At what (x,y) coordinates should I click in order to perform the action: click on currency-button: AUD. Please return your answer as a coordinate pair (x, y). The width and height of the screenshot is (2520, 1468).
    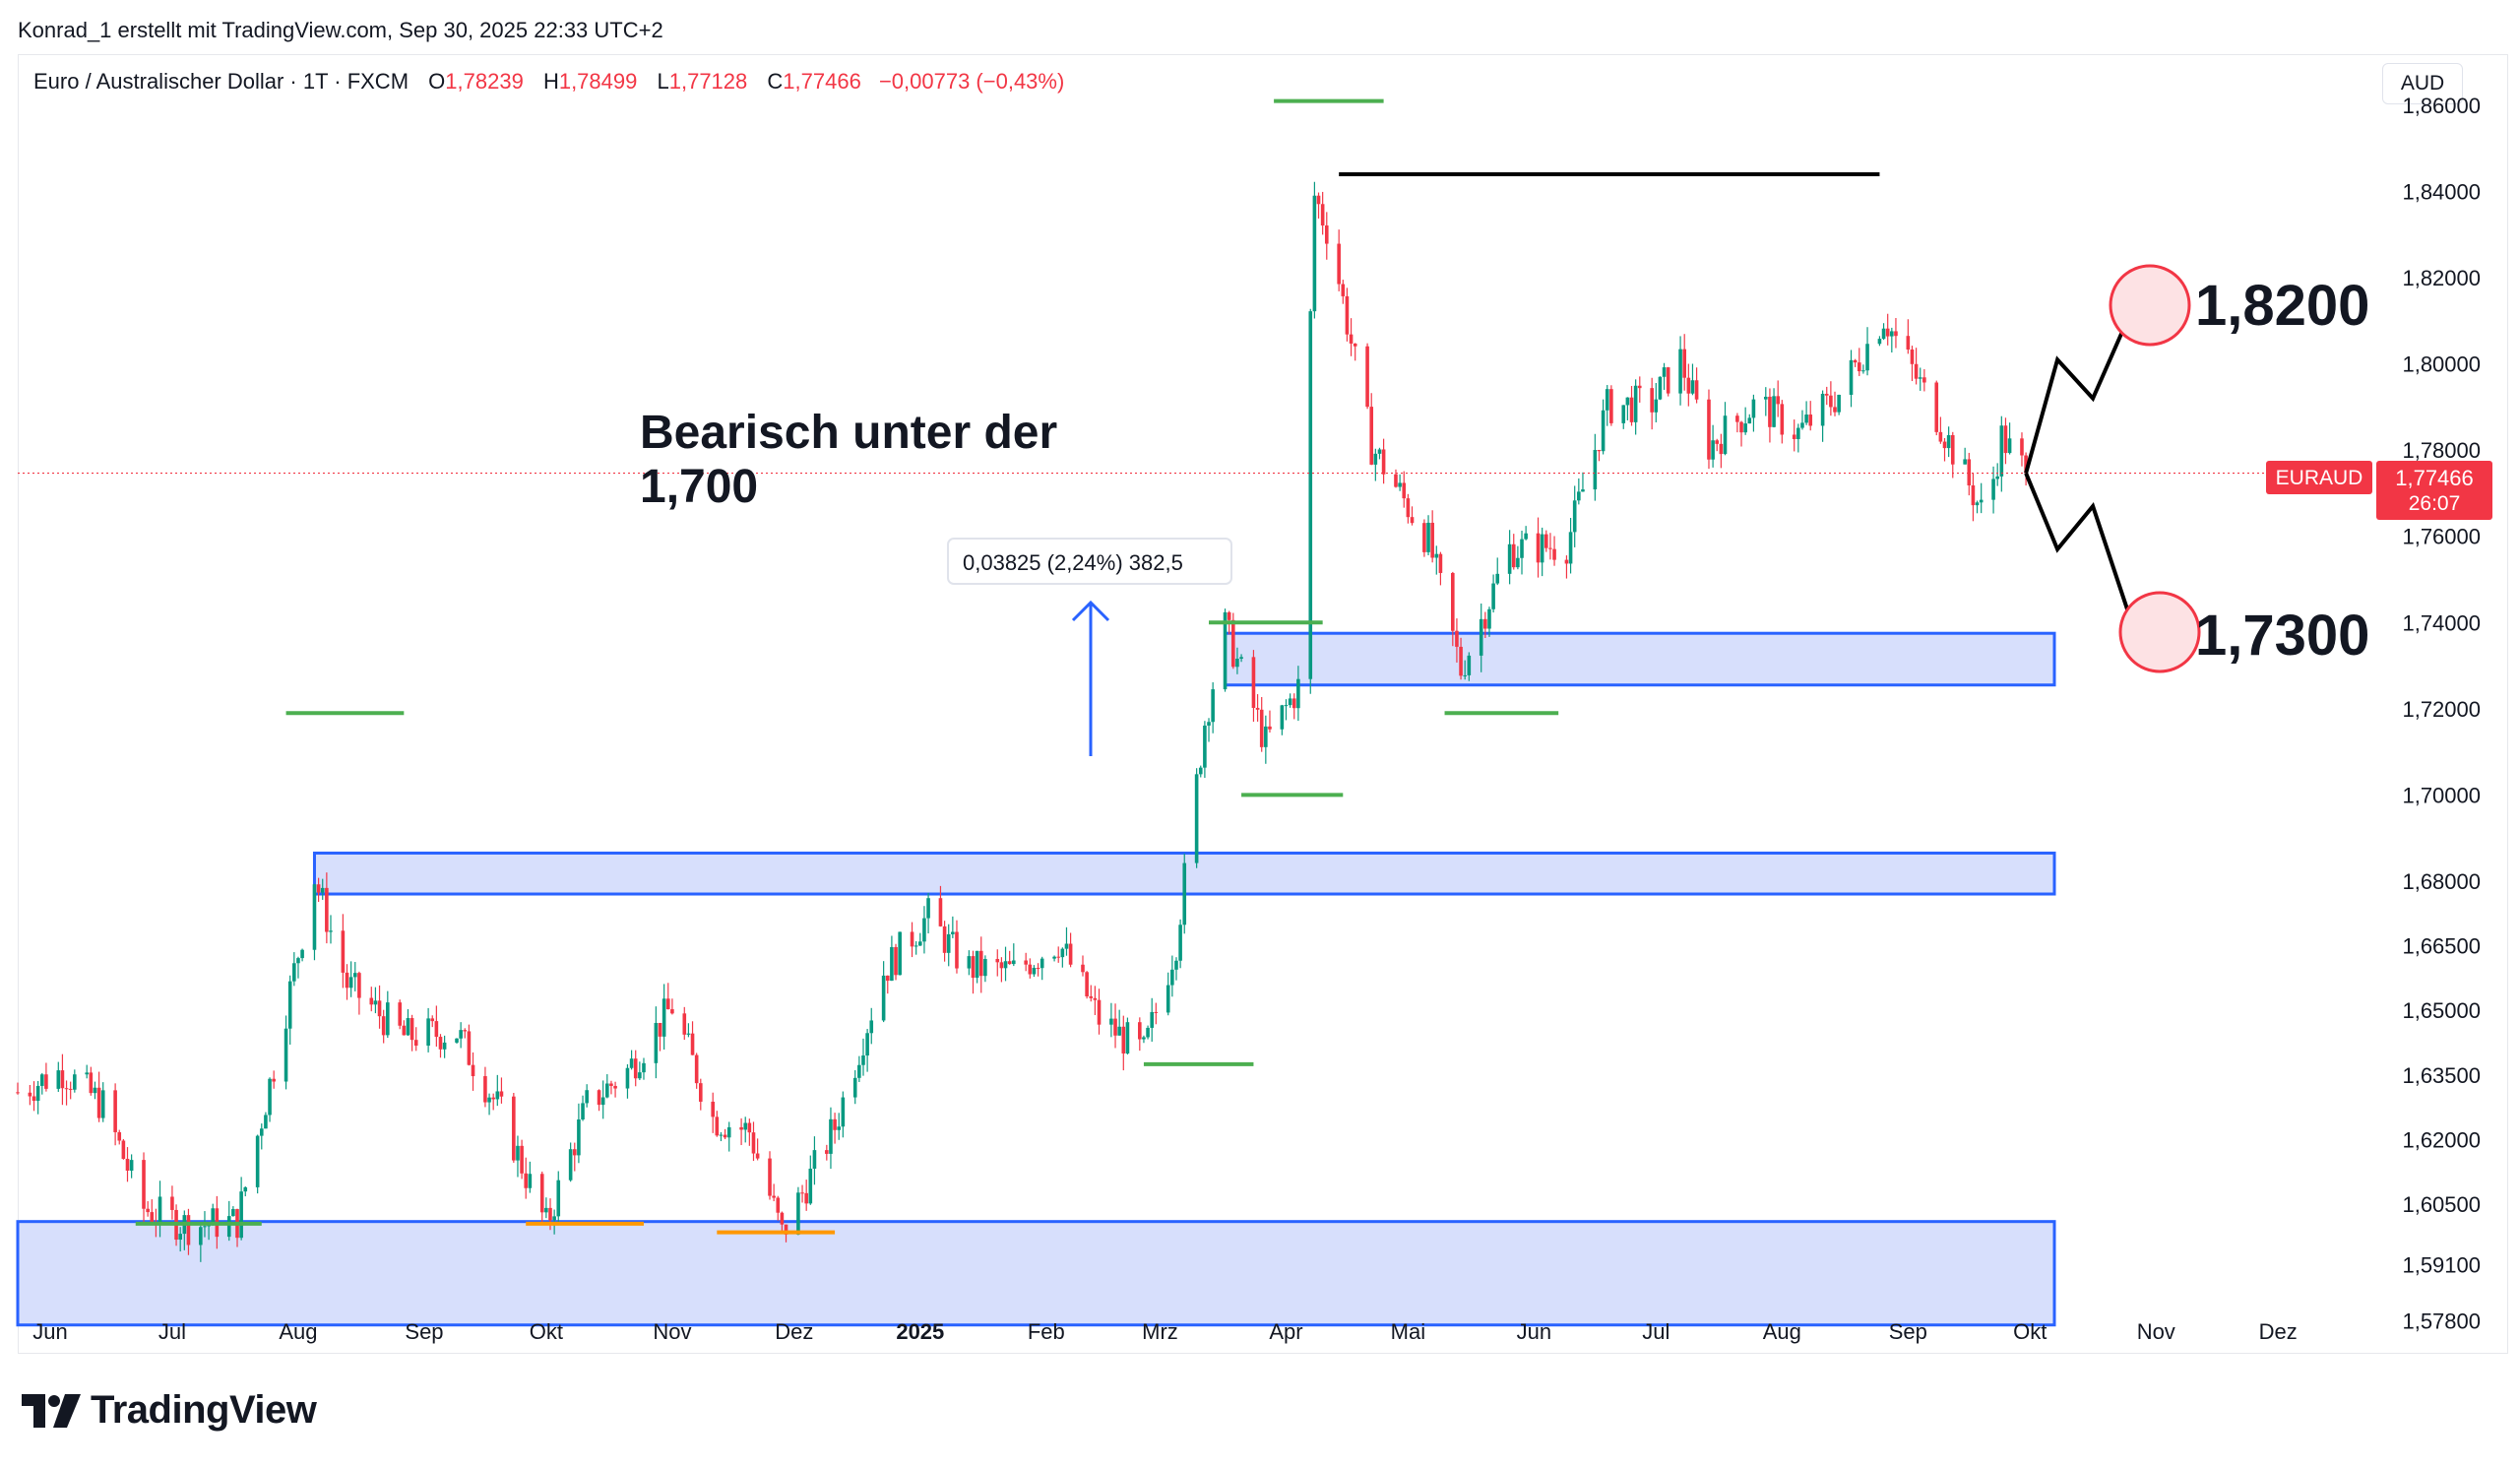
    Looking at the image, I should click on (2422, 84).